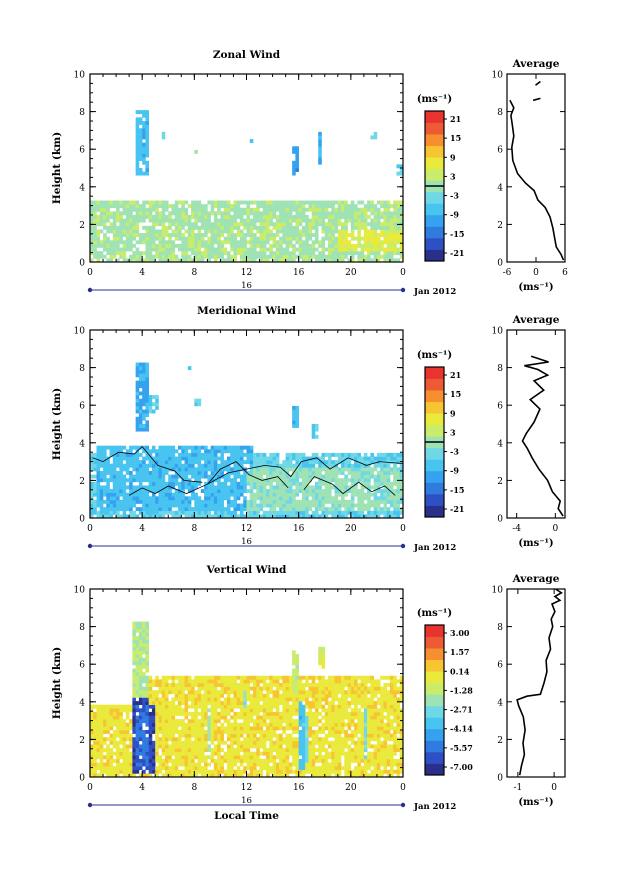 This screenshot has height=873, width=617. I want to click on profile-x-tick-label: -6, so click(507, 273).